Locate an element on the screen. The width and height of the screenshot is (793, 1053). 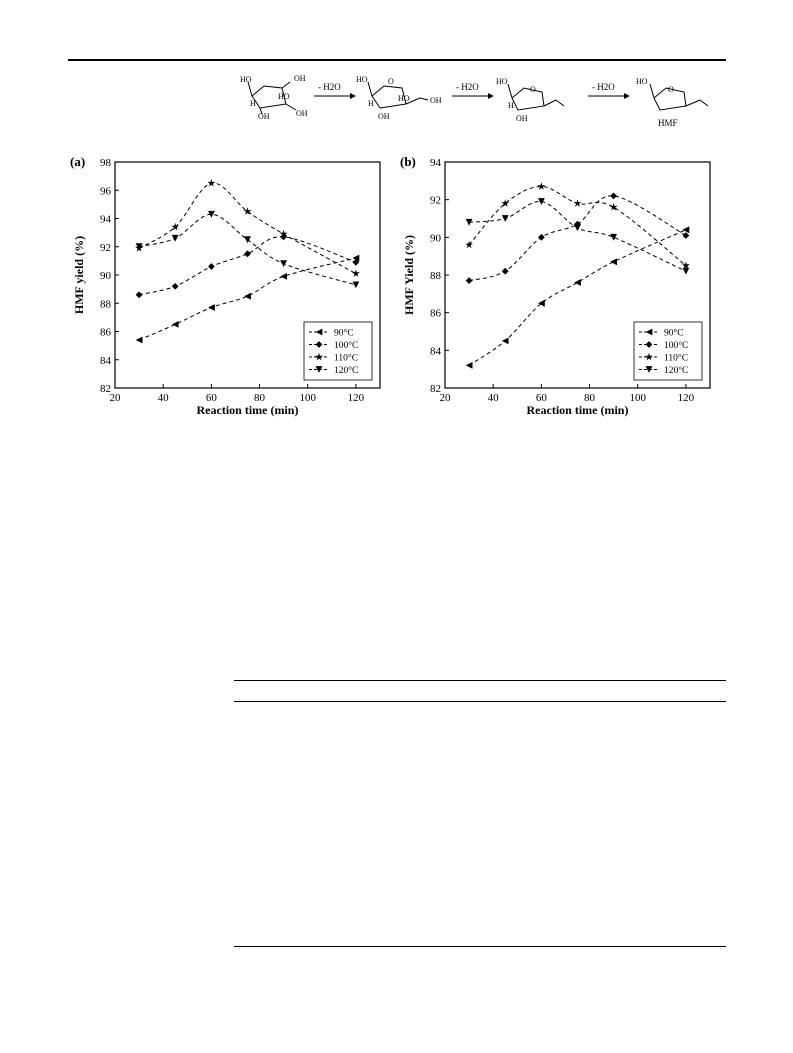
m2-label-0: HO is located at coordinates (362, 79).